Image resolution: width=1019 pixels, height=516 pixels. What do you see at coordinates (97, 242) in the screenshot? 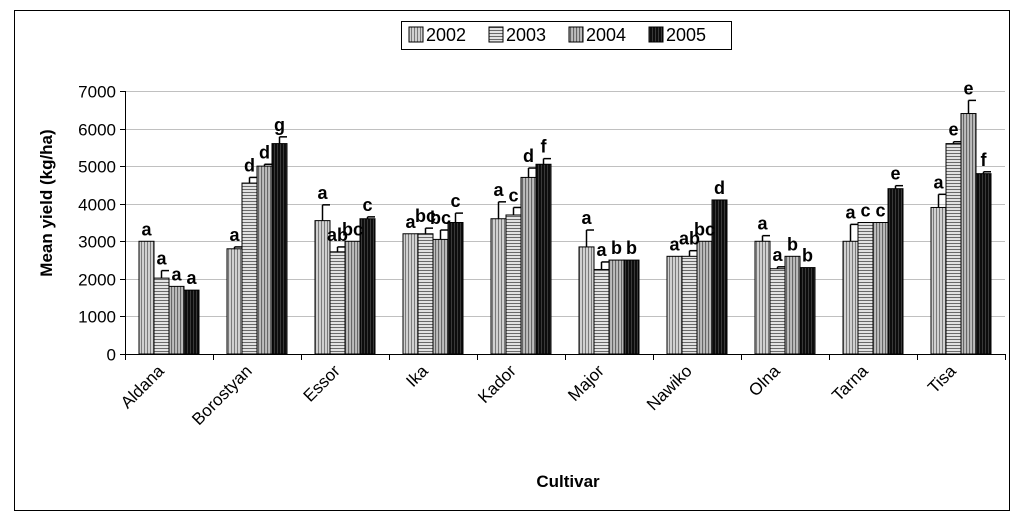
I see `y-tick-label: 3000` at bounding box center [97, 242].